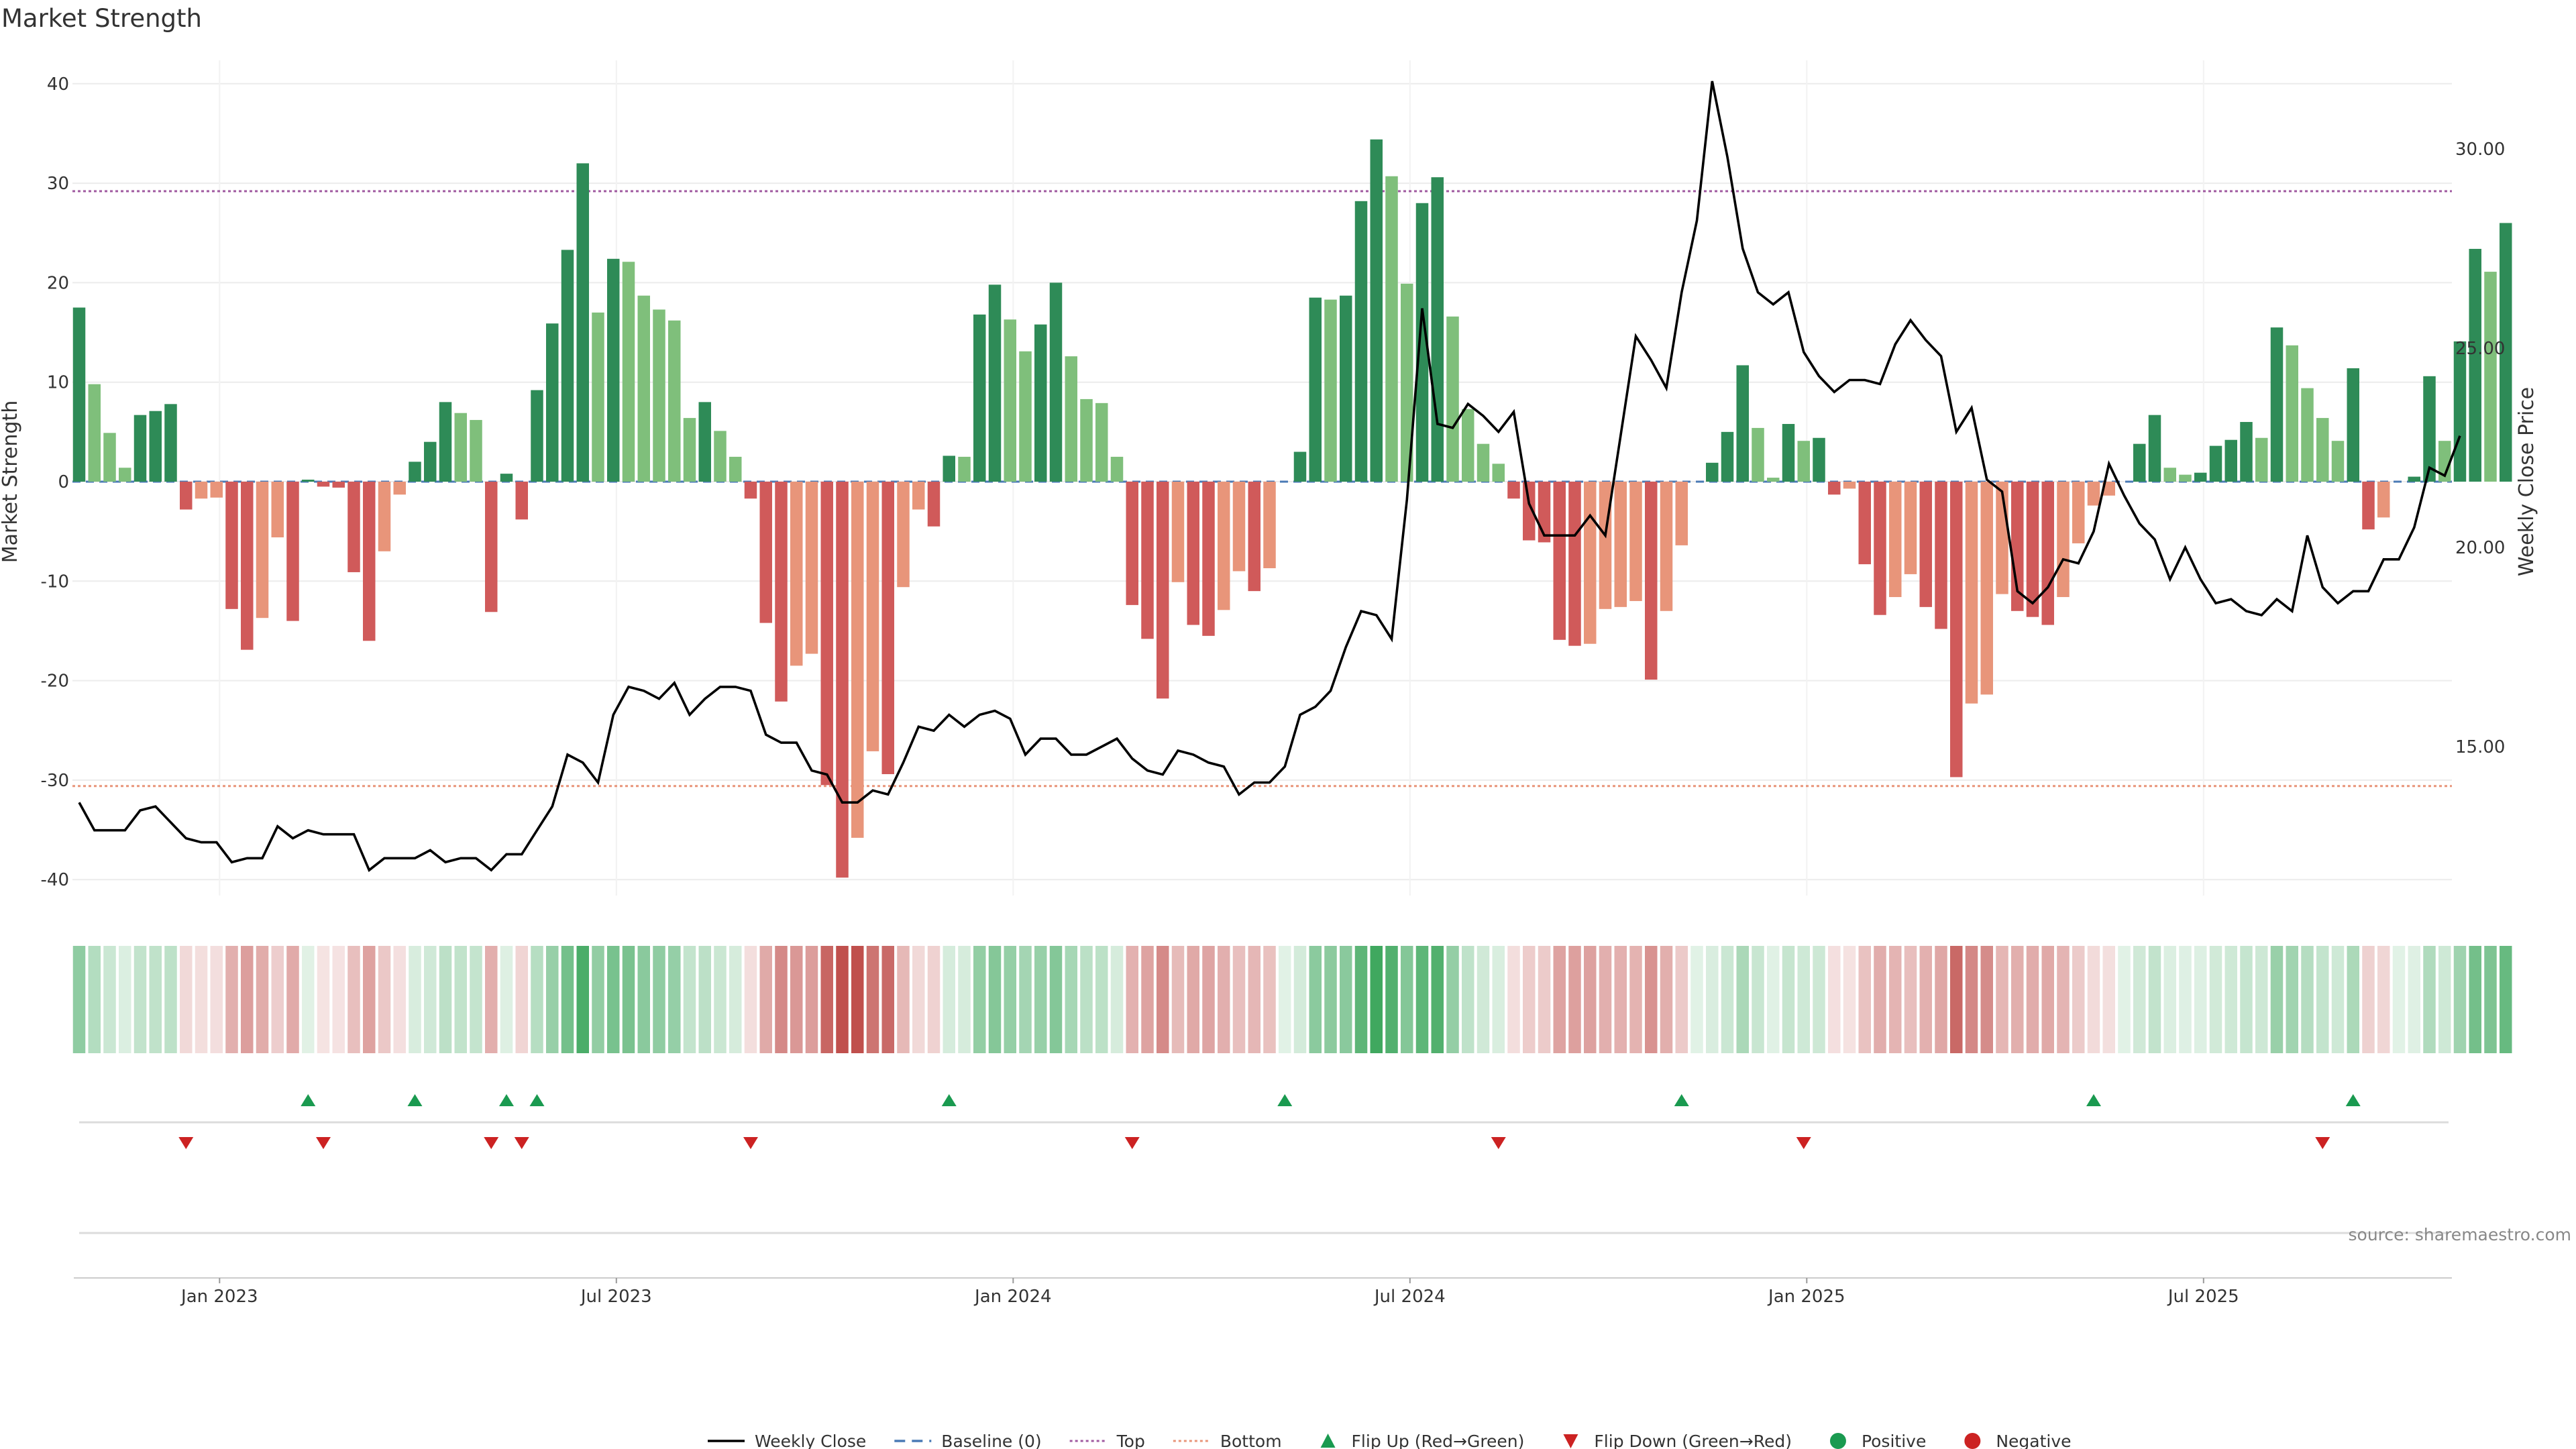 The width and height of the screenshot is (2576, 1449). Describe the element at coordinates (2526, 481) in the screenshot. I see `y2-axis-label: Weekly Close Price` at that location.